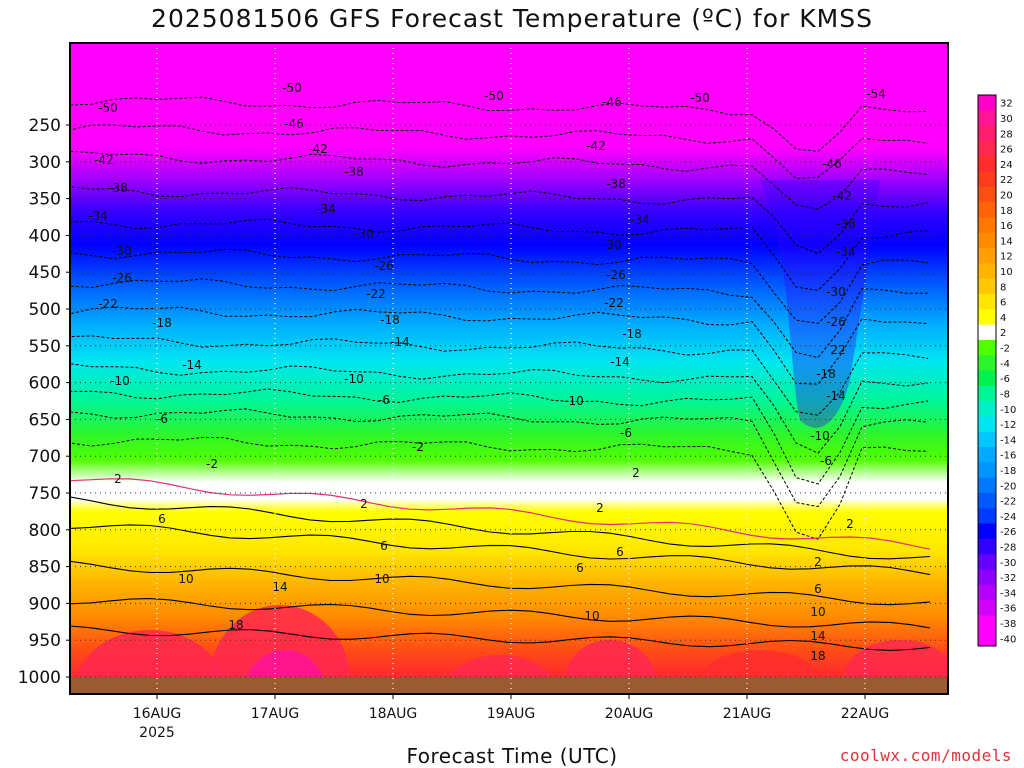 The width and height of the screenshot is (1024, 768). Describe the element at coordinates (837, 350) in the screenshot. I see `contour-label: 22` at that location.